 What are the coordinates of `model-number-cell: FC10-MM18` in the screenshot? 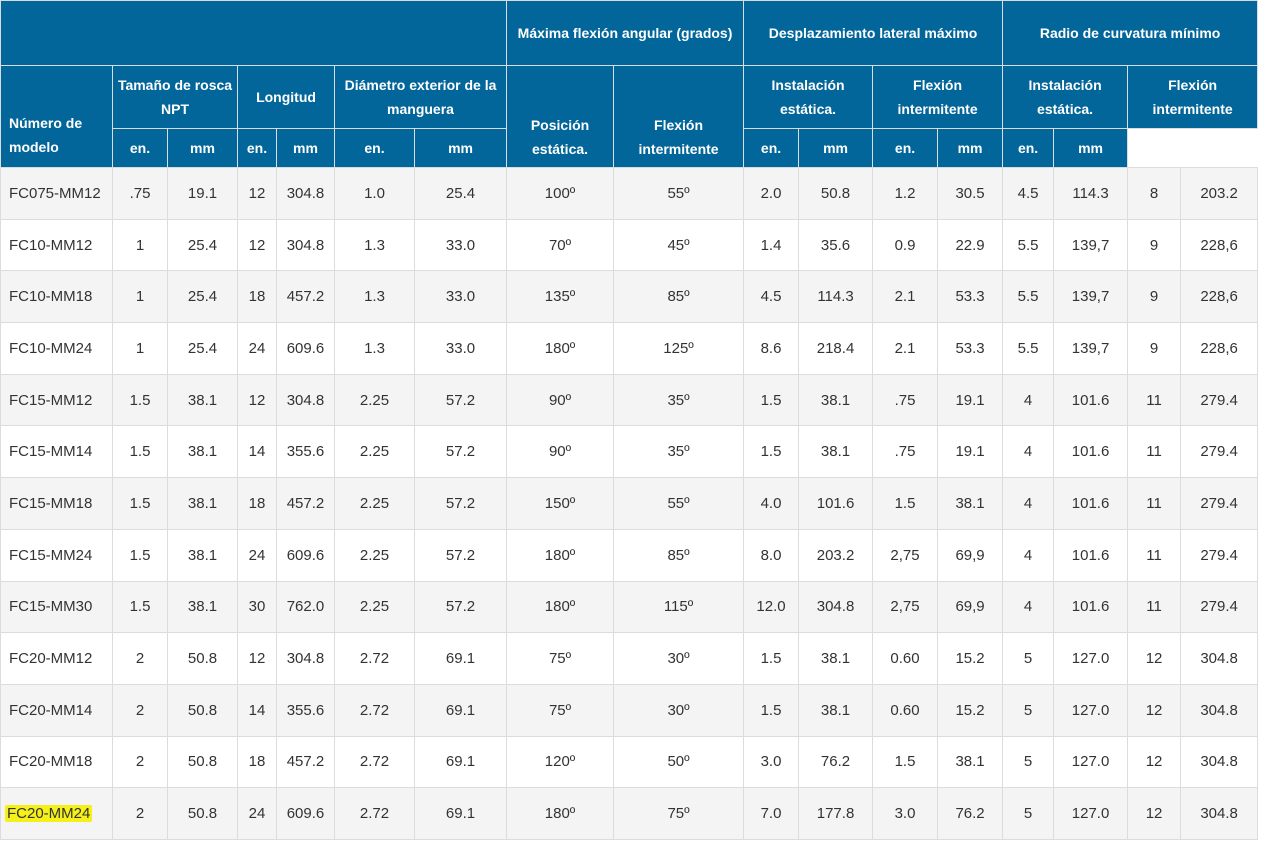 It's located at (56, 297).